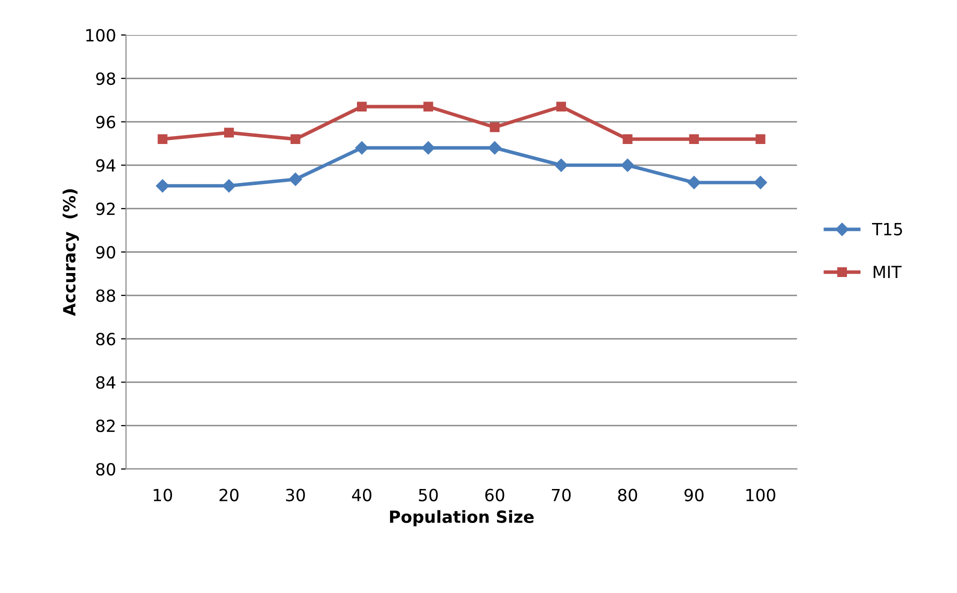 This screenshot has height=593, width=957. What do you see at coordinates (428, 495) in the screenshot?
I see `x-tick-label: 50` at bounding box center [428, 495].